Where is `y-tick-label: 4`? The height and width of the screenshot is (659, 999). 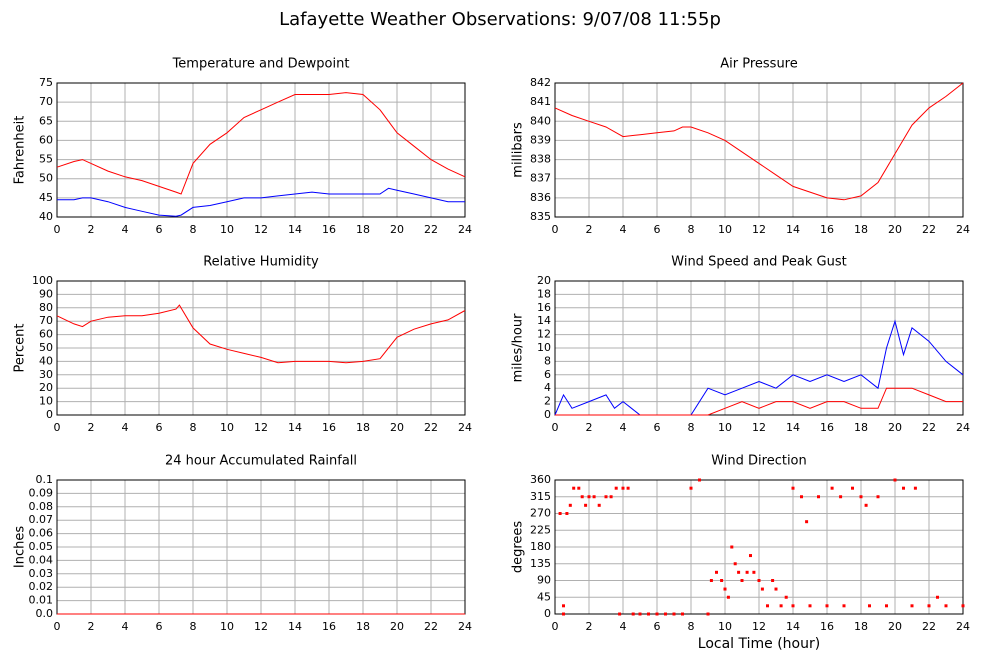 y-tick-label: 4 is located at coordinates (547, 387).